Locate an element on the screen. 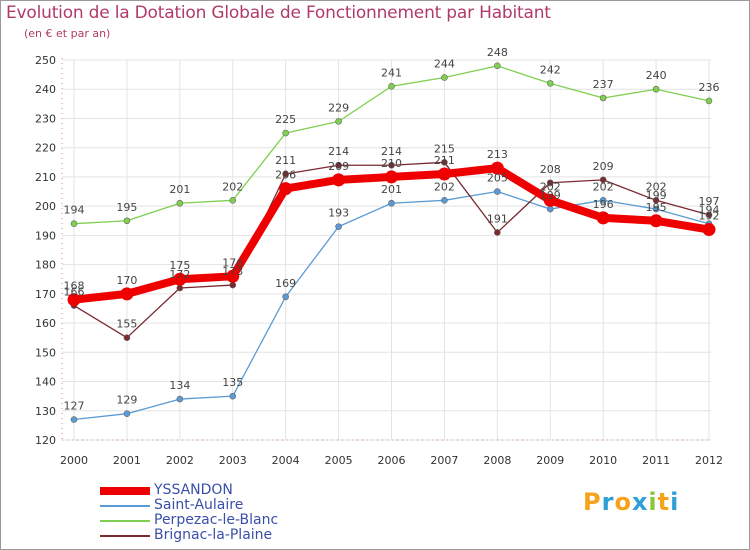 The image size is (750, 550). data-label: 205 is located at coordinates (497, 178).